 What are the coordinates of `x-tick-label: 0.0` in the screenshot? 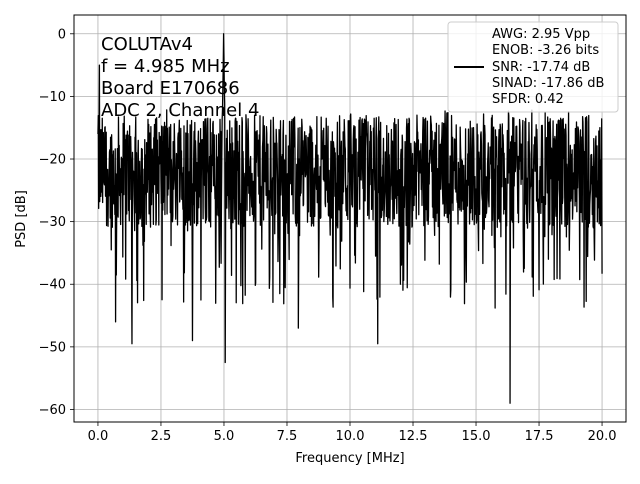 It's located at (98, 436).